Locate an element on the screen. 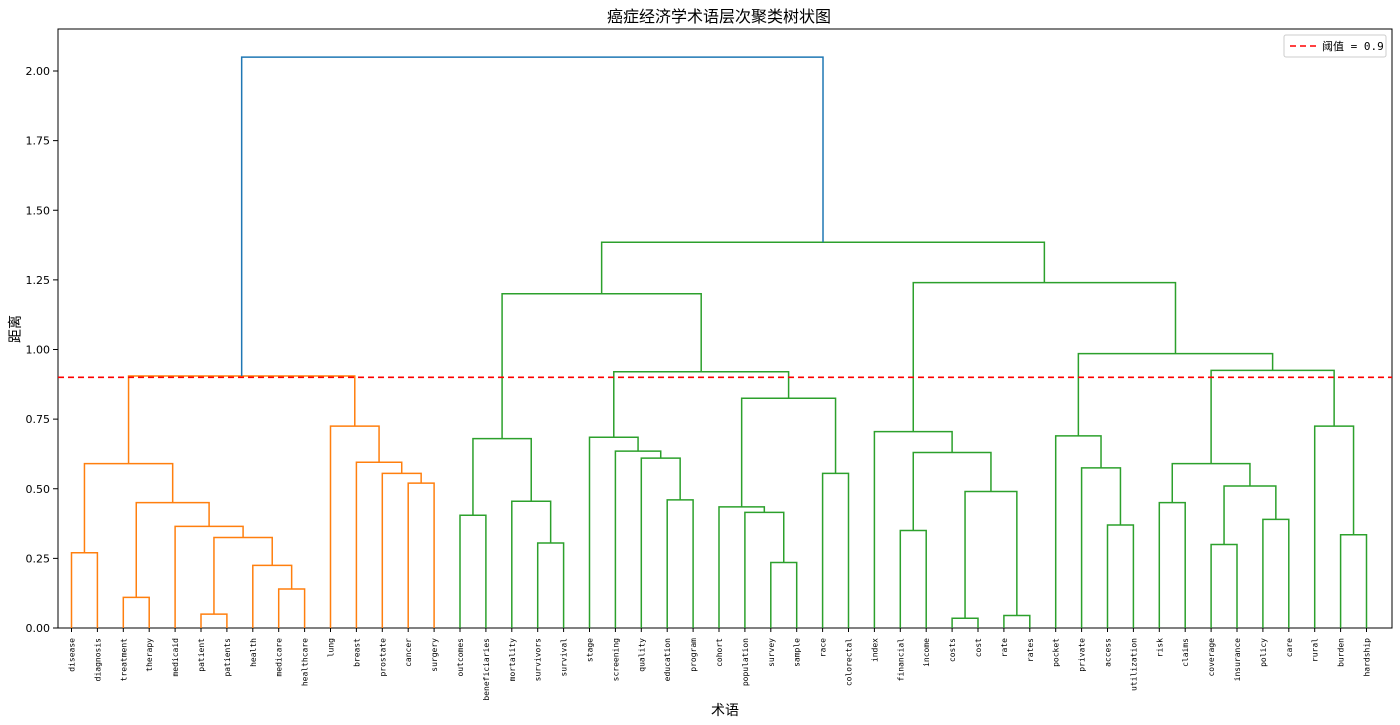 Image resolution: width=1400 pixels, height=725 pixels. leaf-label: program is located at coordinates (693, 655).